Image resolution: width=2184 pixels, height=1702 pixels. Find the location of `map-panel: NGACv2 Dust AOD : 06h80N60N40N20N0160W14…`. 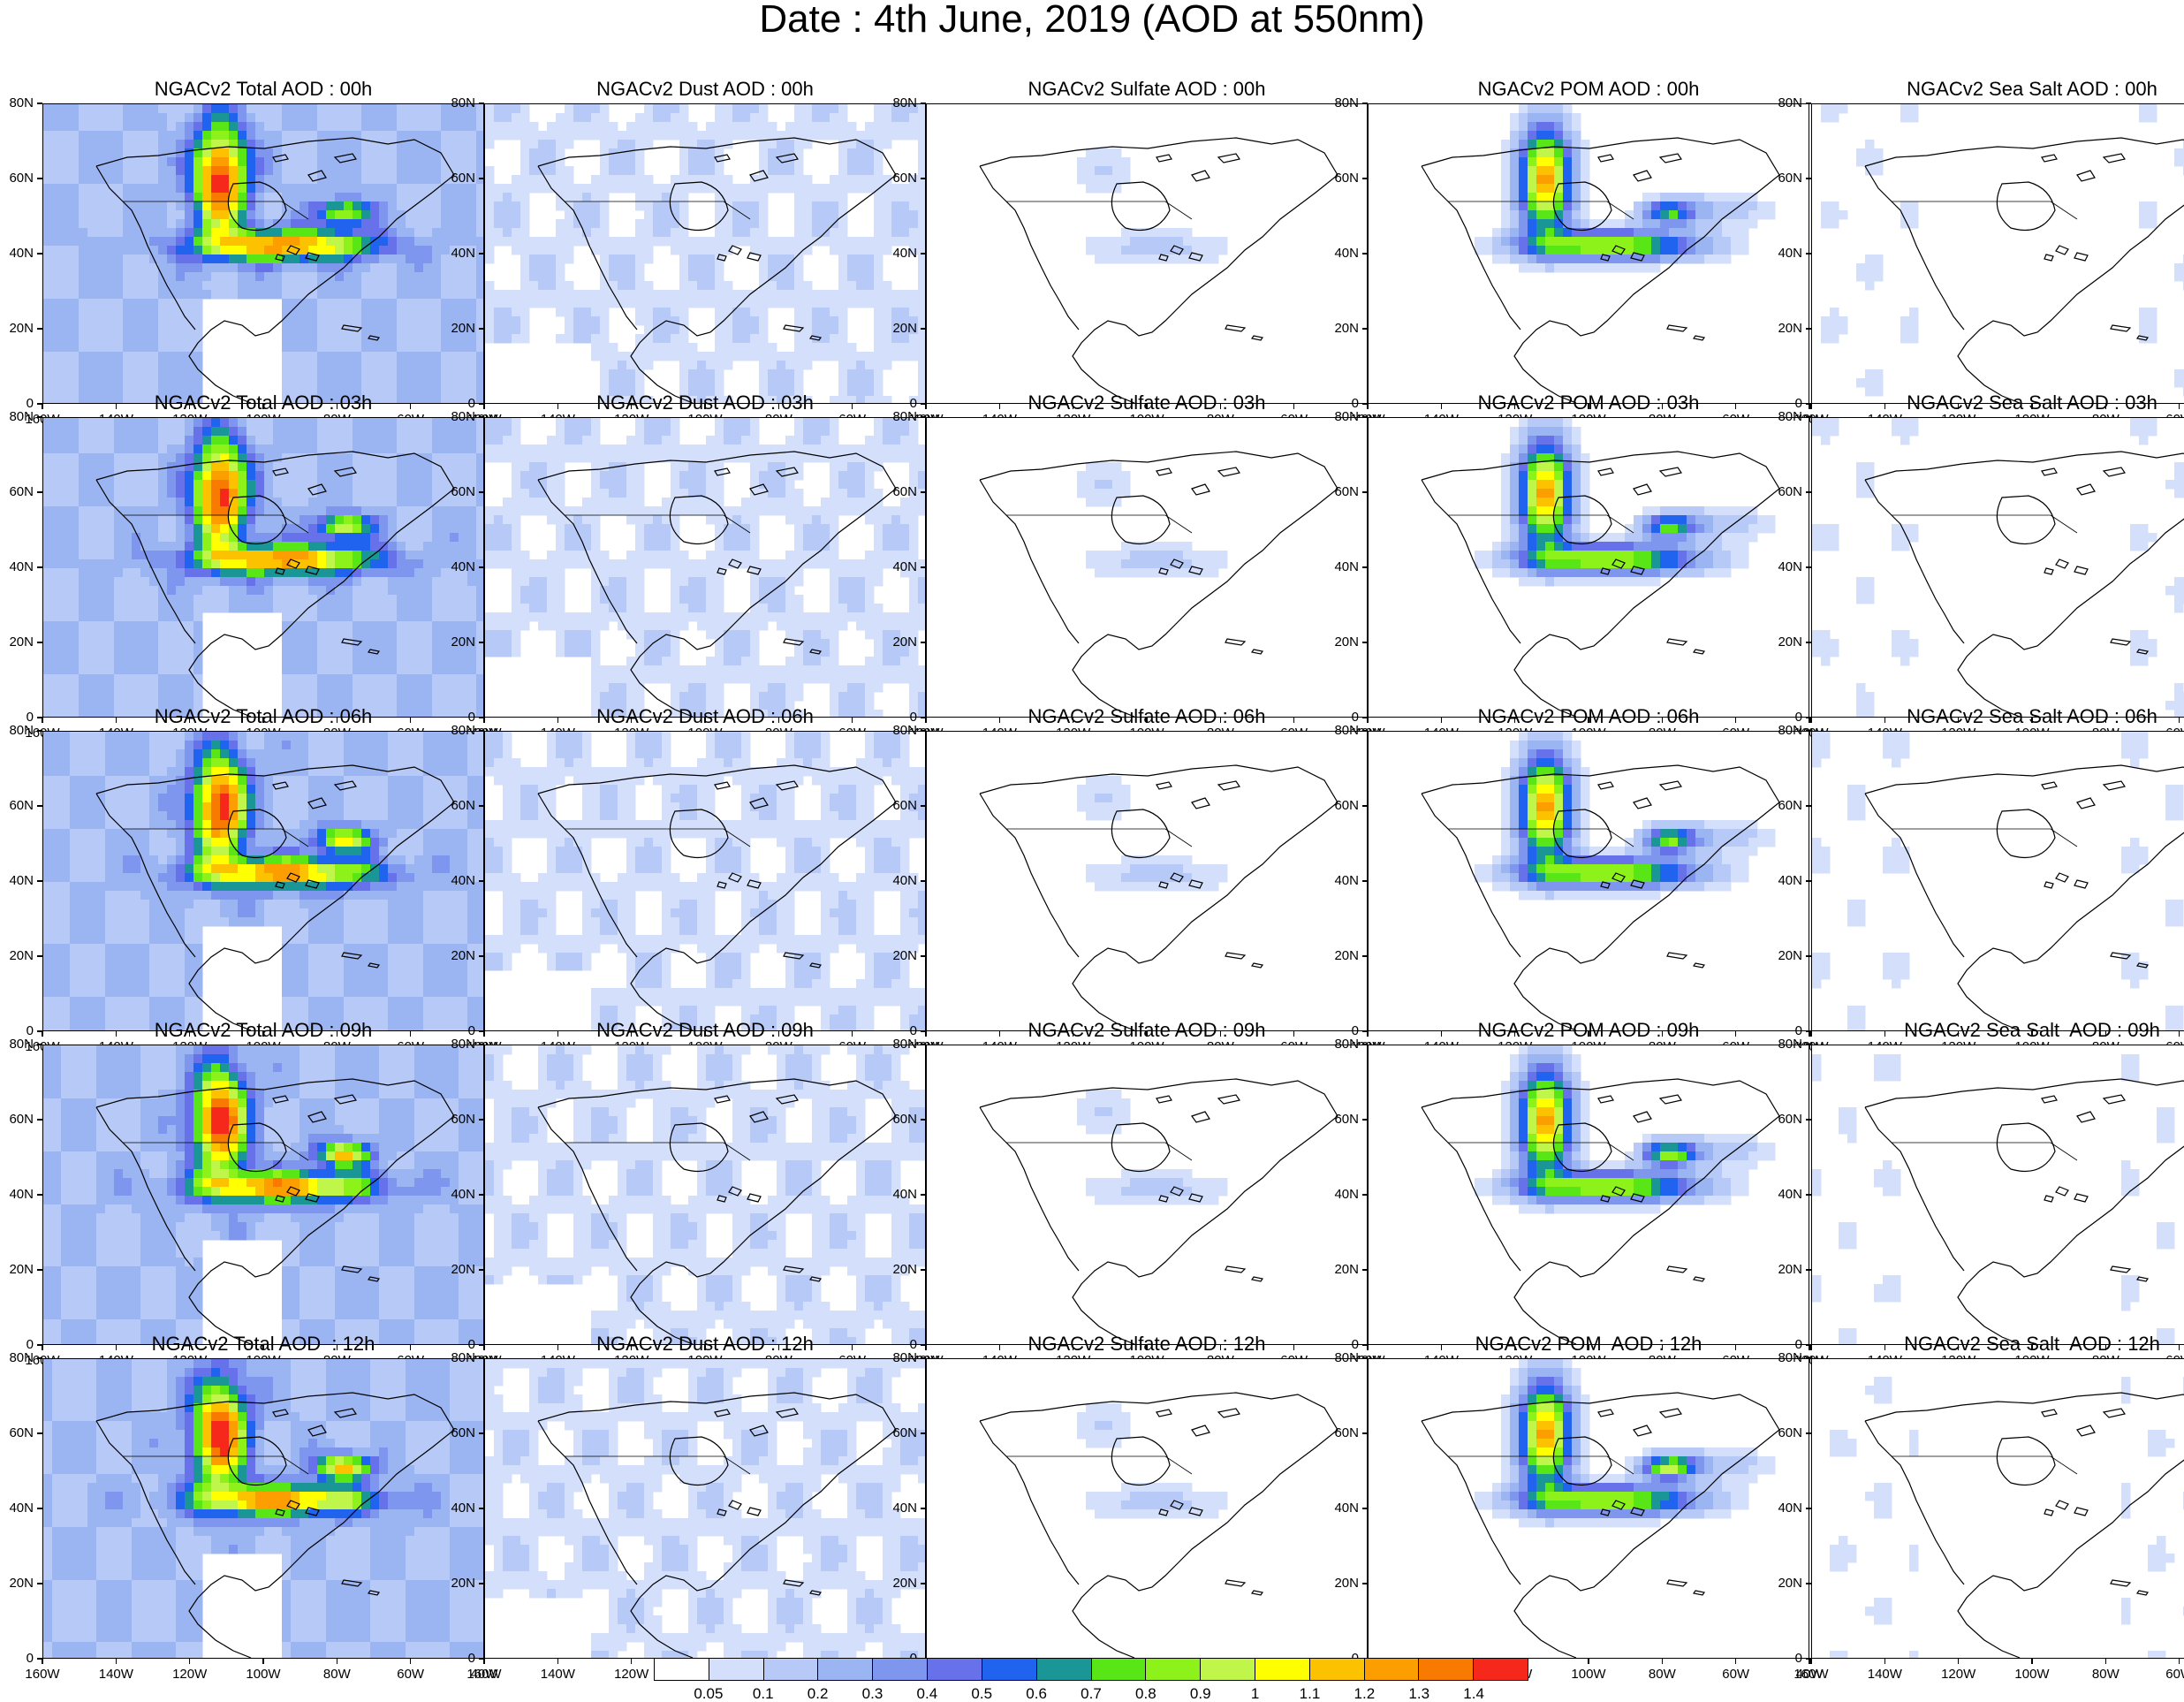

map-panel: NGACv2 Dust AOD : 06h80N60N40N20N0160W14… is located at coordinates (695, 880).